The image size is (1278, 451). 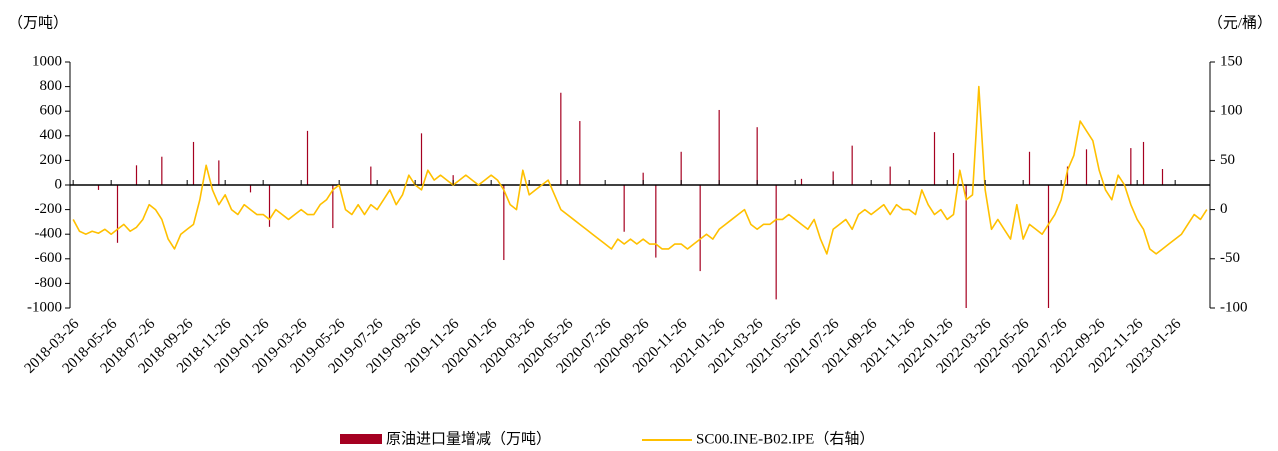 What do you see at coordinates (1240, 22) in the screenshot?
I see `y2-axis-label: （元/桶）` at bounding box center [1240, 22].